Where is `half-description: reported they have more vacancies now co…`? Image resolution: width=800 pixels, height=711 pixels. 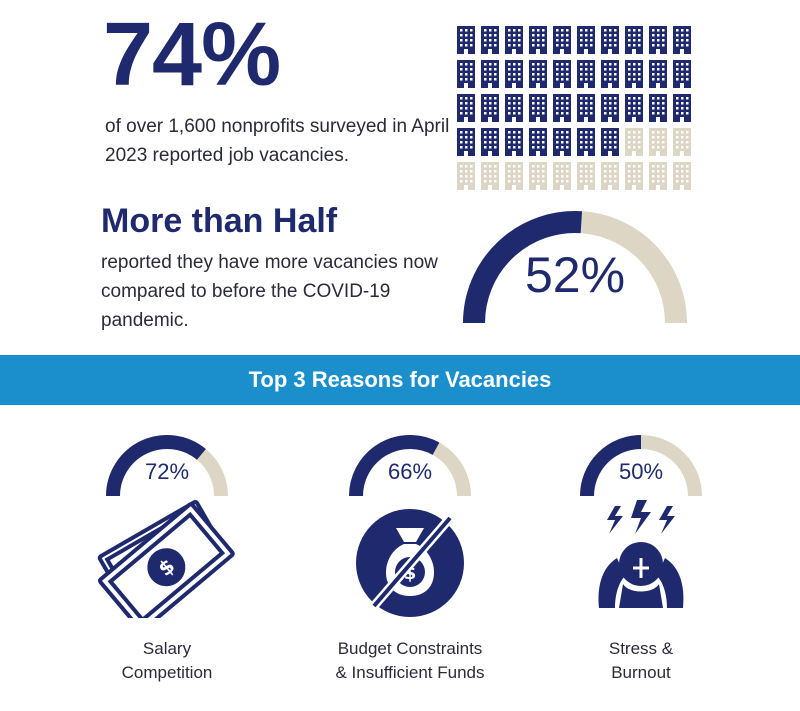
half-description: reported they have more vacancies now co… is located at coordinates (269, 291).